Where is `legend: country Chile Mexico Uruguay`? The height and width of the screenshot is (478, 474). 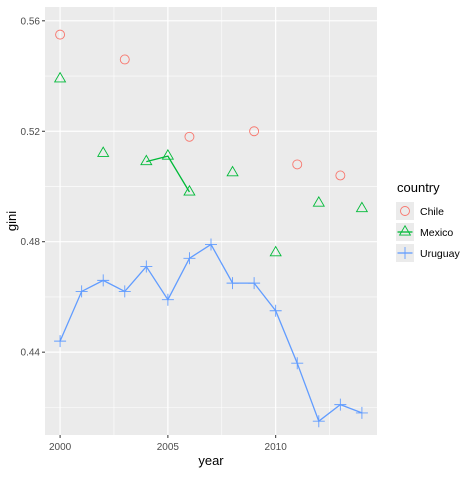
legend: country Chile Mexico Uruguay is located at coordinates (428, 221).